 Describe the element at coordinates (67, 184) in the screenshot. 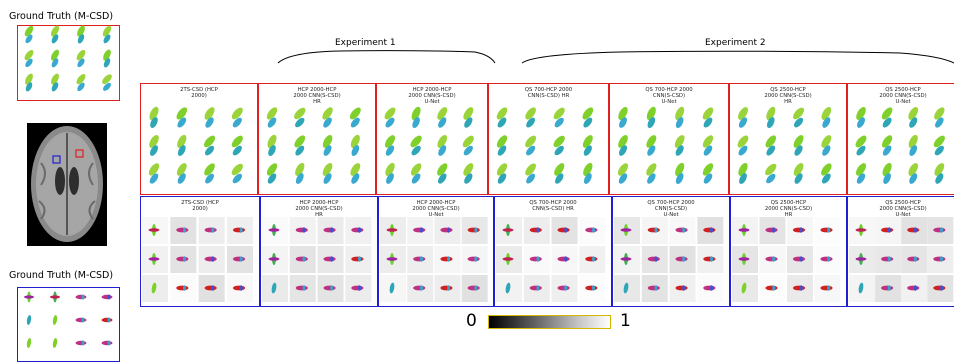

I see `brain-slice-image` at that location.